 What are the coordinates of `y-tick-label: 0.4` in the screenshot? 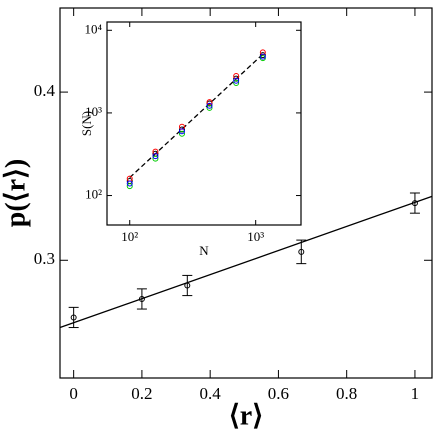 It's located at (45, 90).